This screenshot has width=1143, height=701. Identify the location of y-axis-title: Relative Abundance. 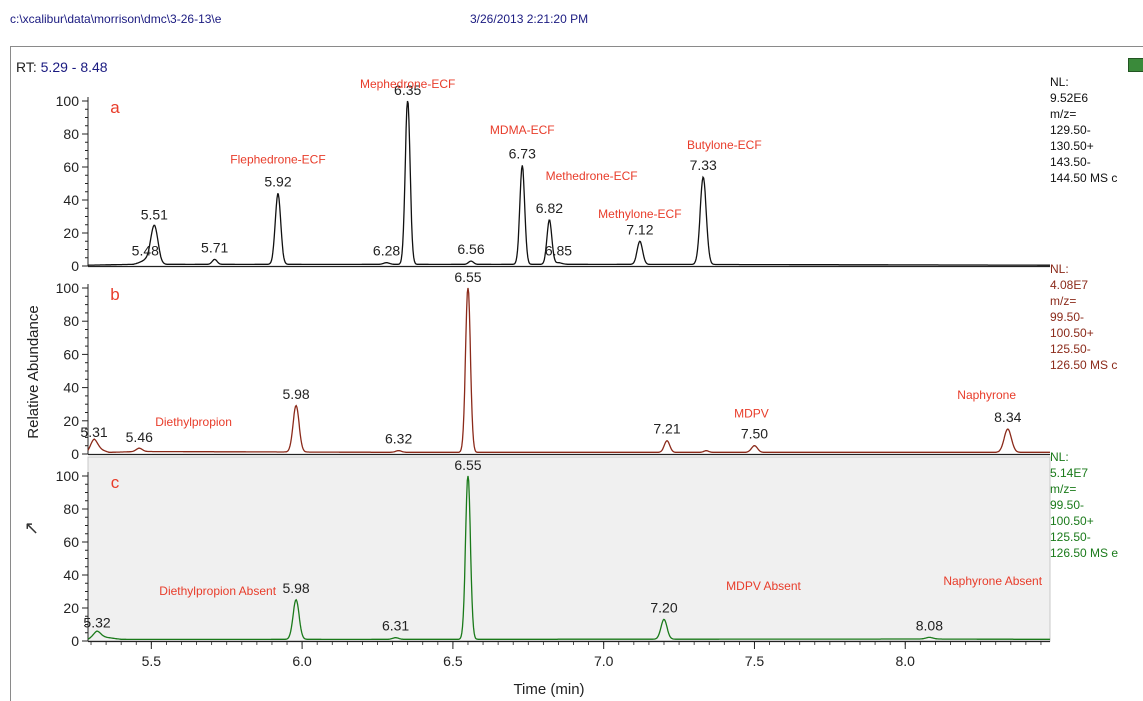
(33, 371).